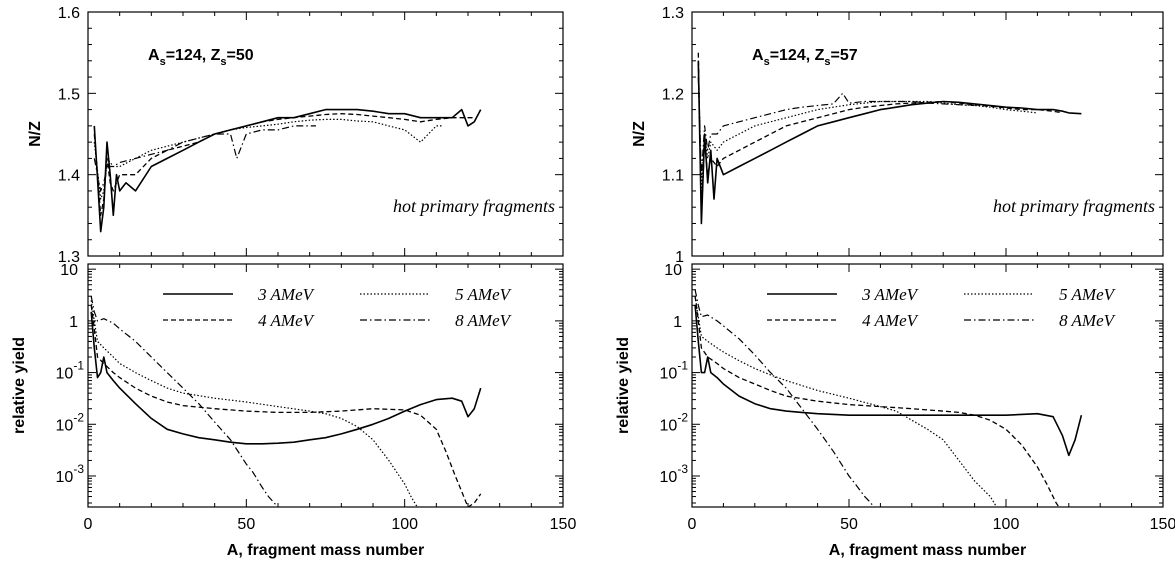  Describe the element at coordinates (240, 55) in the screenshot. I see `label-end: =50` at that location.